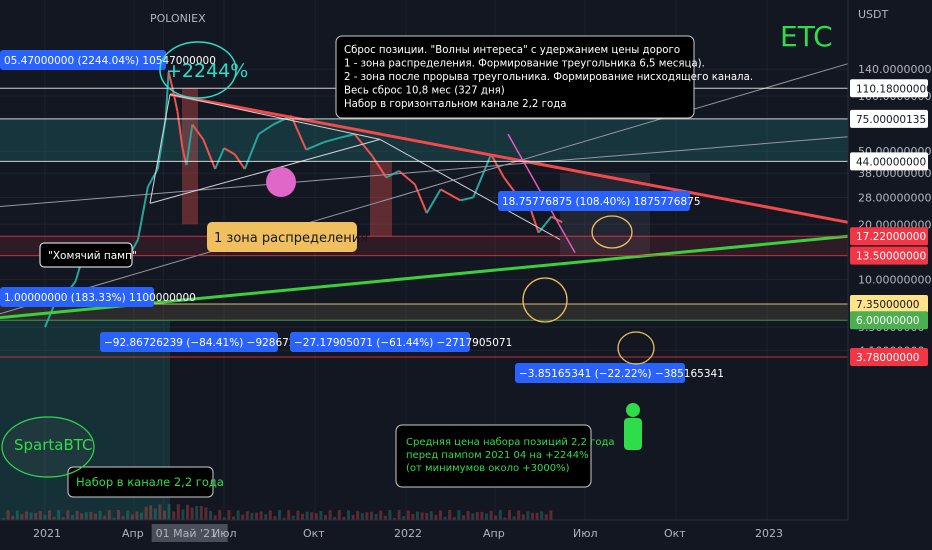 The height and width of the screenshot is (550, 932). Describe the element at coordinates (424, 91) in the screenshot. I see `note-line: Весь сброс 10,8 мес (327 дня)` at that location.